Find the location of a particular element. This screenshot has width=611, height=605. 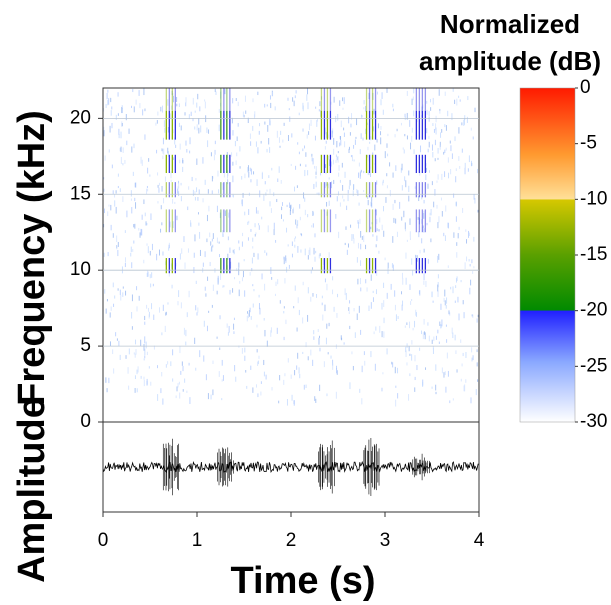

colorbar-tick-label: -30 is located at coordinates (593, 421).